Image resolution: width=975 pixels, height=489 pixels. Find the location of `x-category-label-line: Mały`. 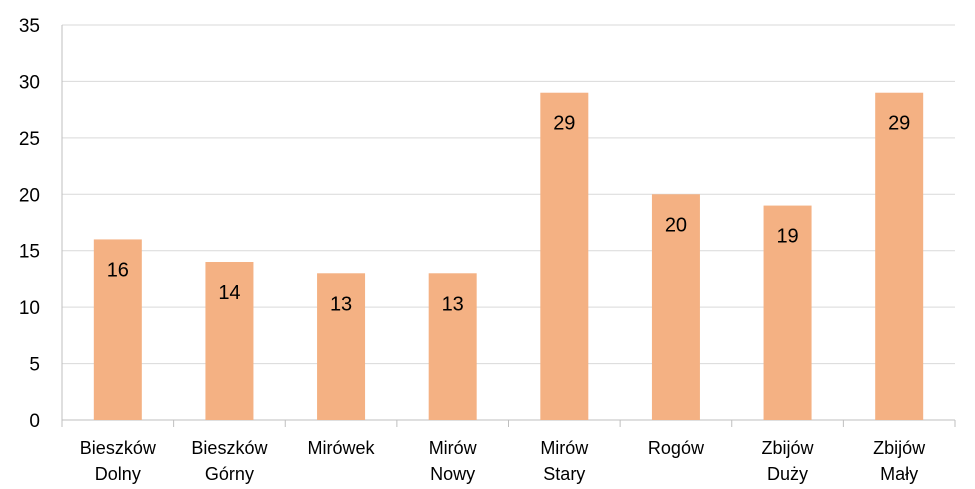

x-category-label-line: Mały is located at coordinates (899, 474).